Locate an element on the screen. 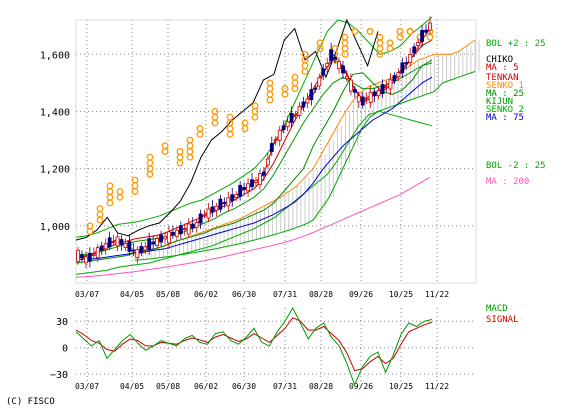  legend-label: SENKO 1 is located at coordinates (505, 86).